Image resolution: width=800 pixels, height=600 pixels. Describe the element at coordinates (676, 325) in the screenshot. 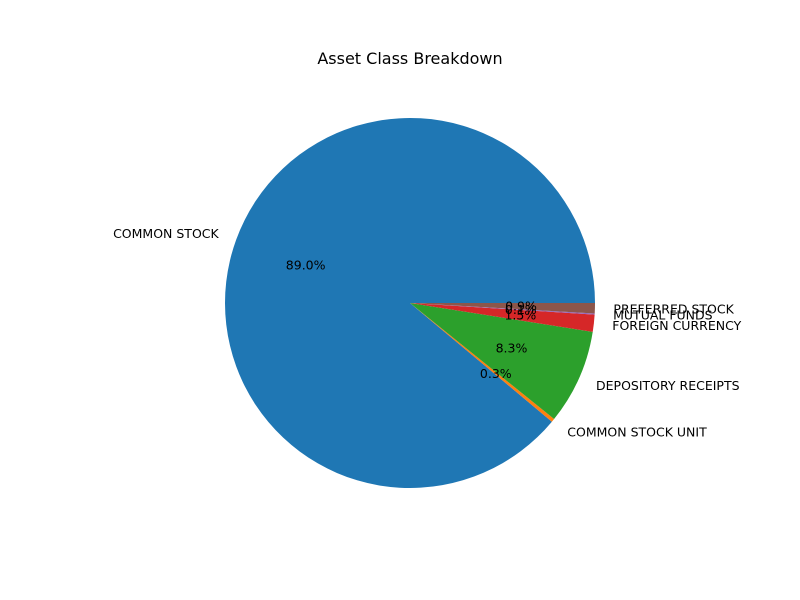

I see `slice-label-foreign-currency: FOREIGN CURRENCY` at that location.